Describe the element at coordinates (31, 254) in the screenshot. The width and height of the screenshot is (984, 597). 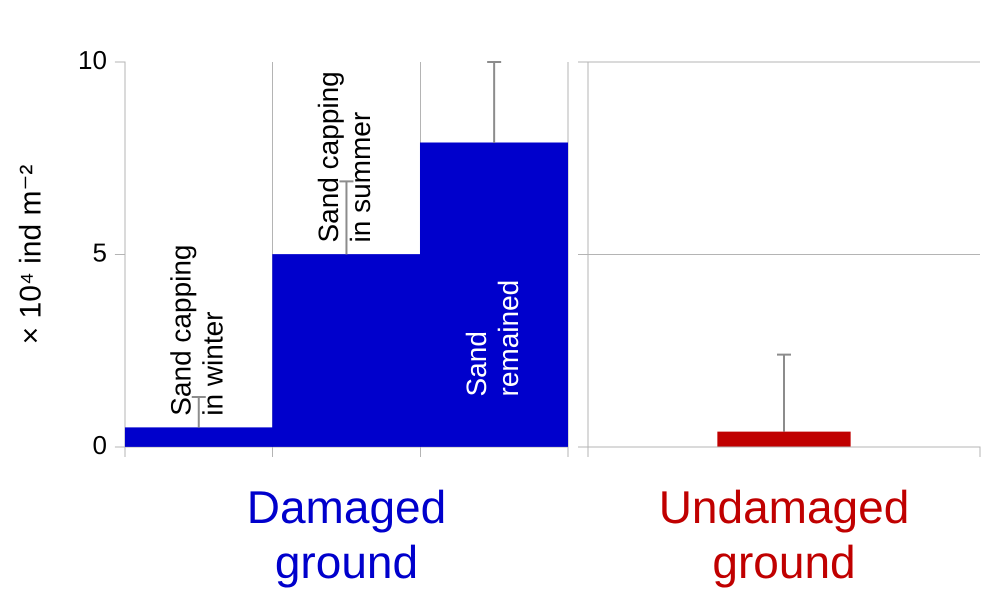
I see `y-axis-title: × 10⁴ ind m⁻²` at that location.